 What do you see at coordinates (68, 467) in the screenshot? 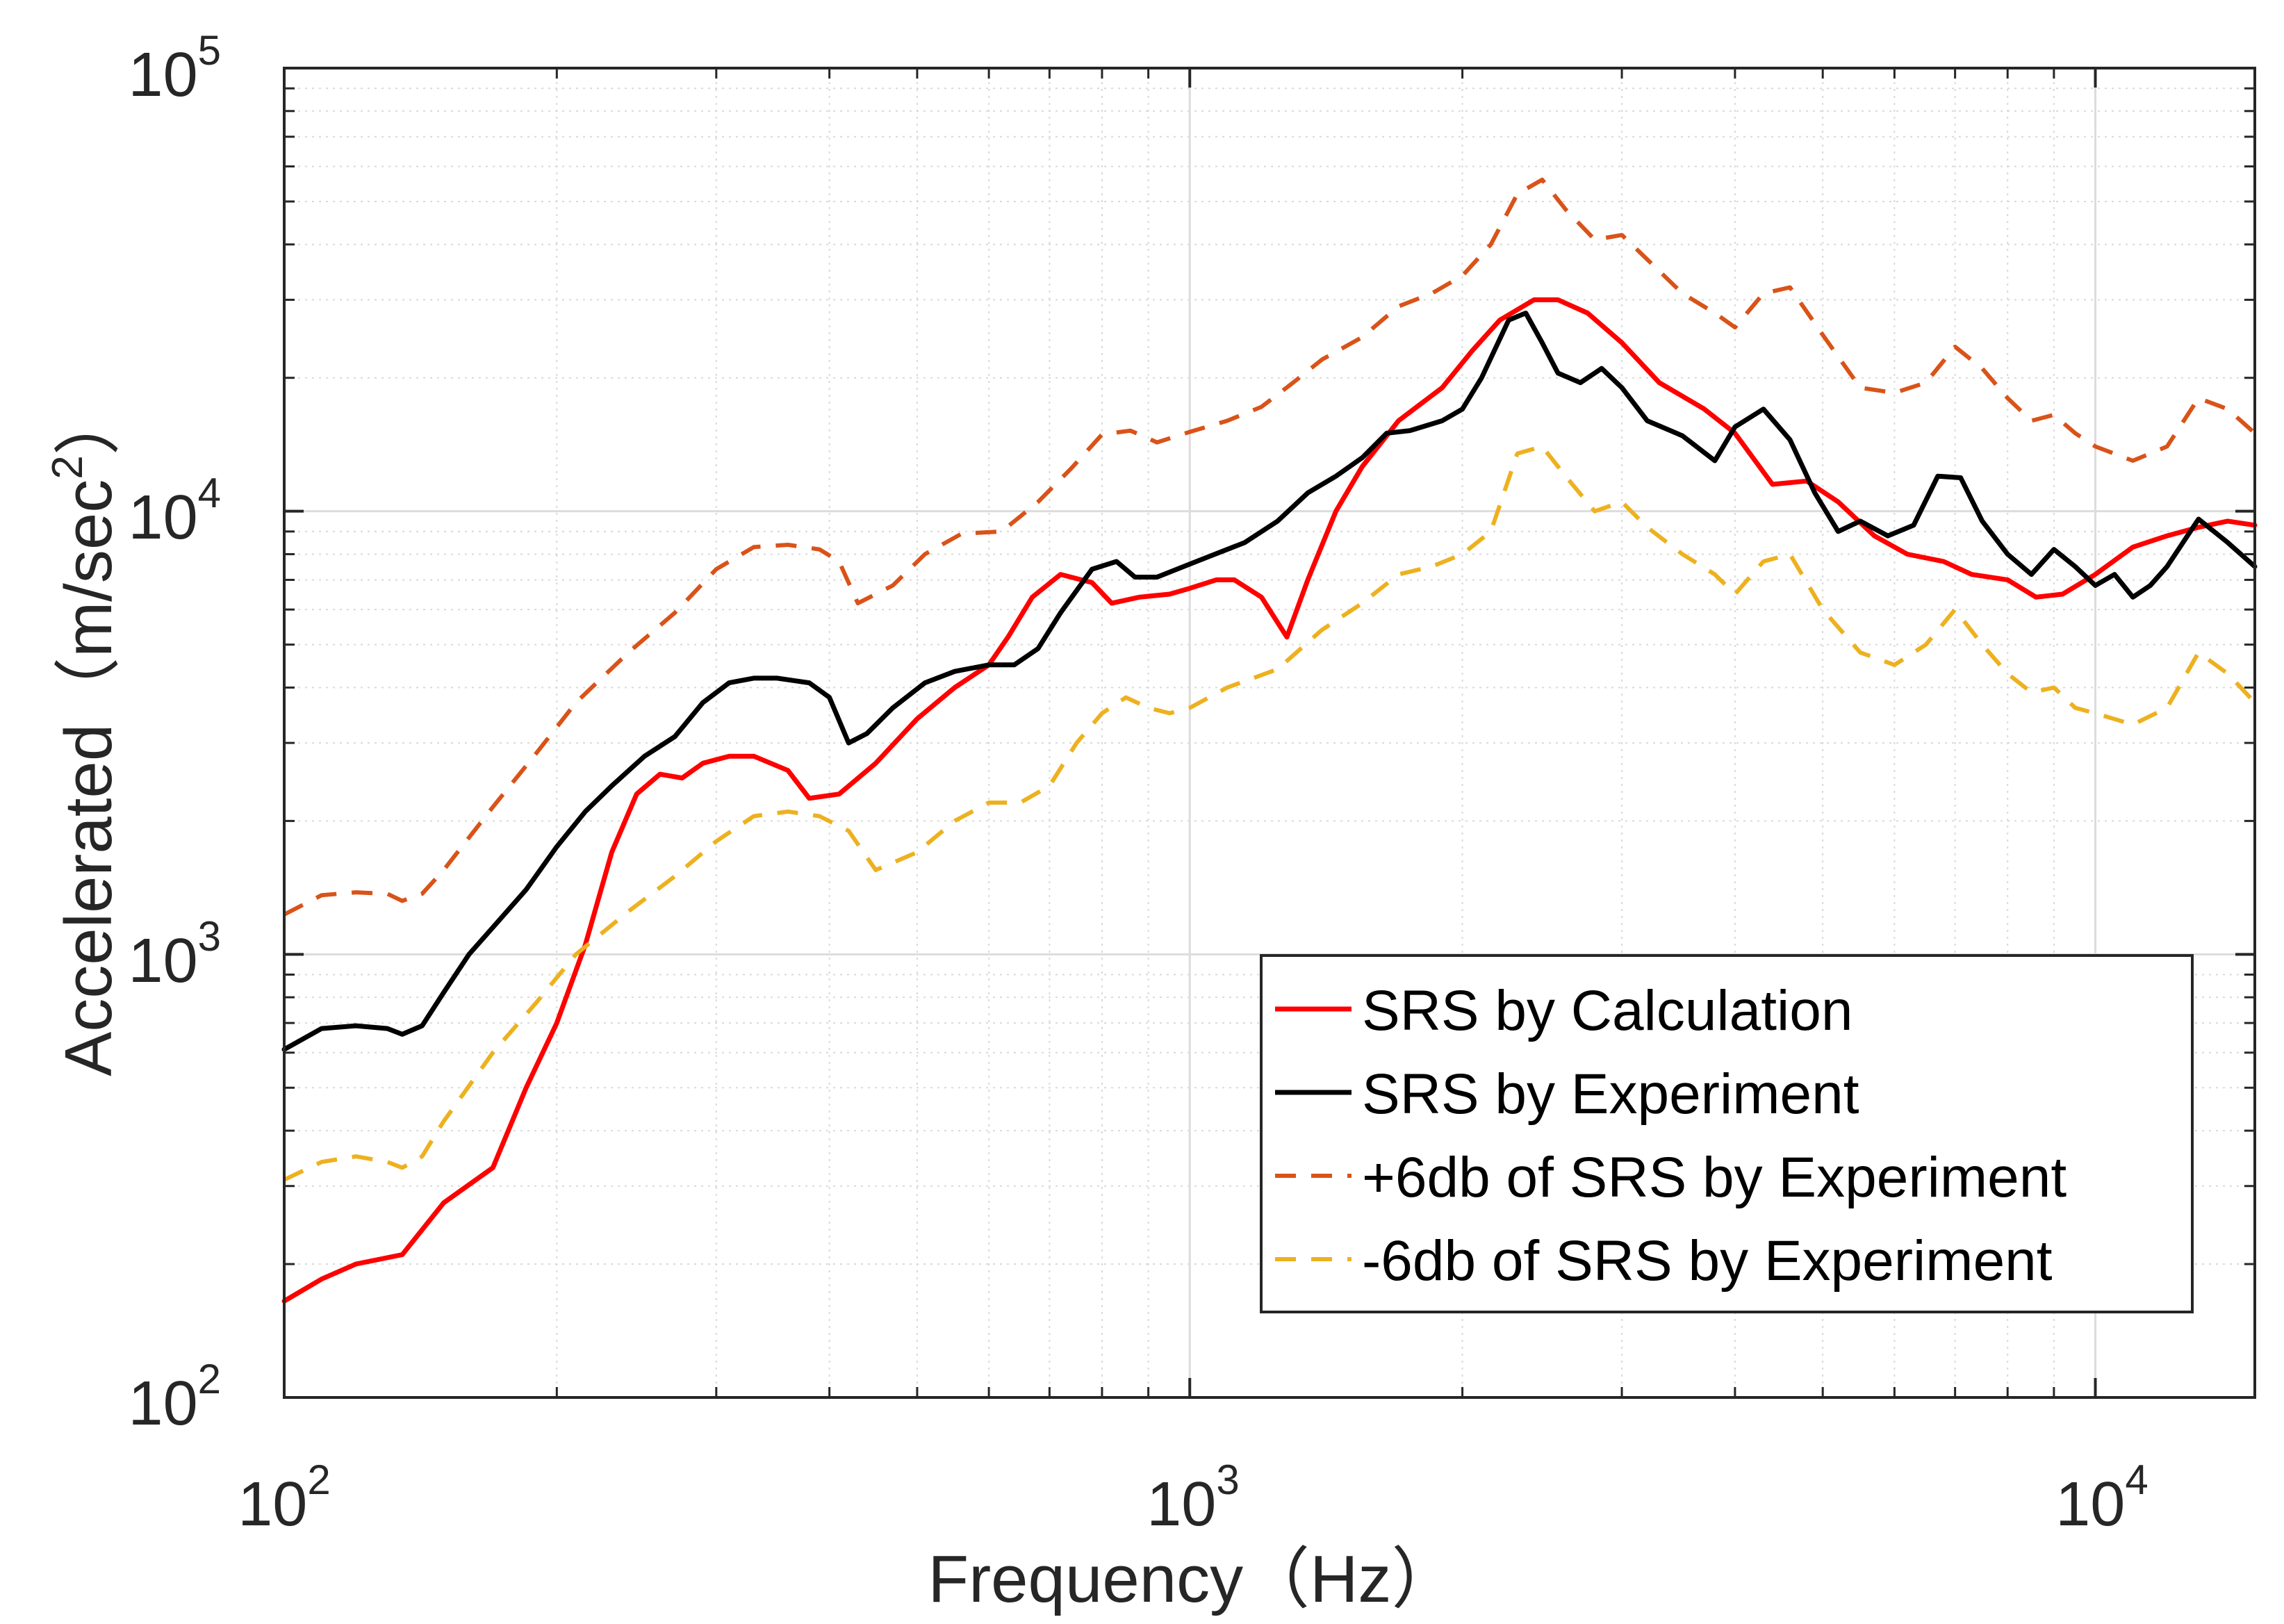
I see `y-axis-title-superscript: 2` at bounding box center [68, 467].